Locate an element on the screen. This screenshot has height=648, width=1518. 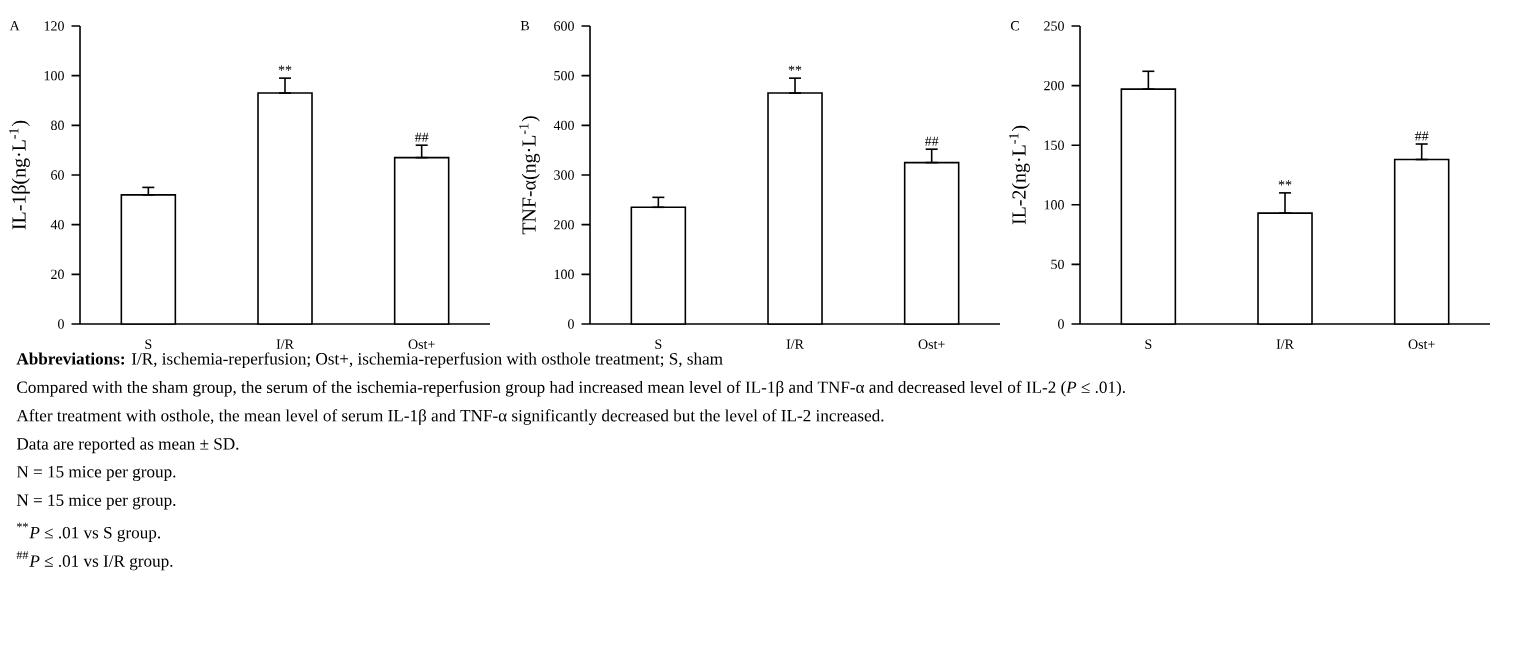
text: Abbreviations: I/R, ischemia-reperfusion; Ost+, ischemia-reperfusion with osthole treatment; S, sham is located at coordinates (369, 360).